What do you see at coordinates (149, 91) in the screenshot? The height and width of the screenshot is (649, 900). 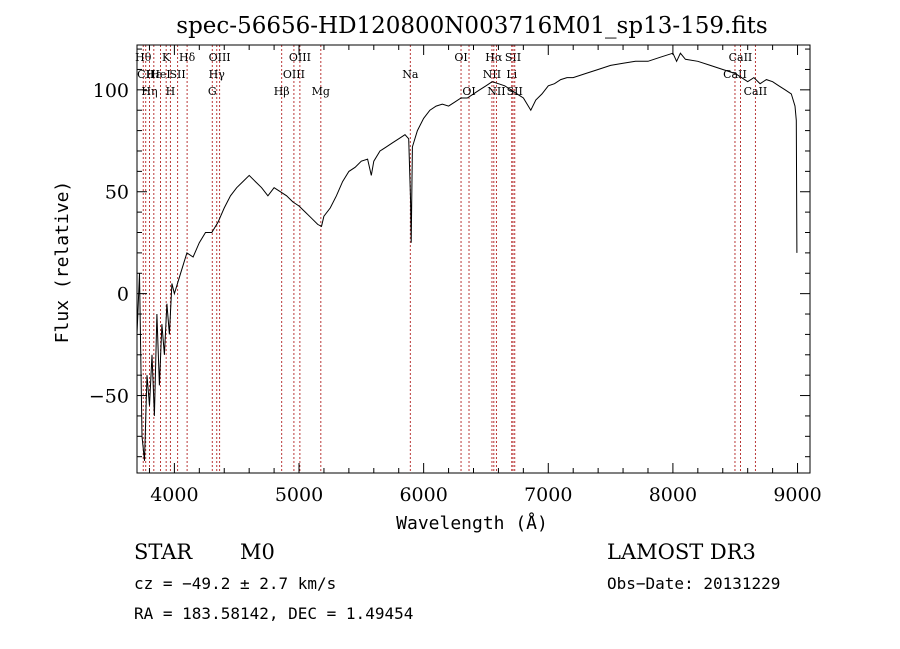 I see `line-marker-label: Hη` at bounding box center [149, 91].